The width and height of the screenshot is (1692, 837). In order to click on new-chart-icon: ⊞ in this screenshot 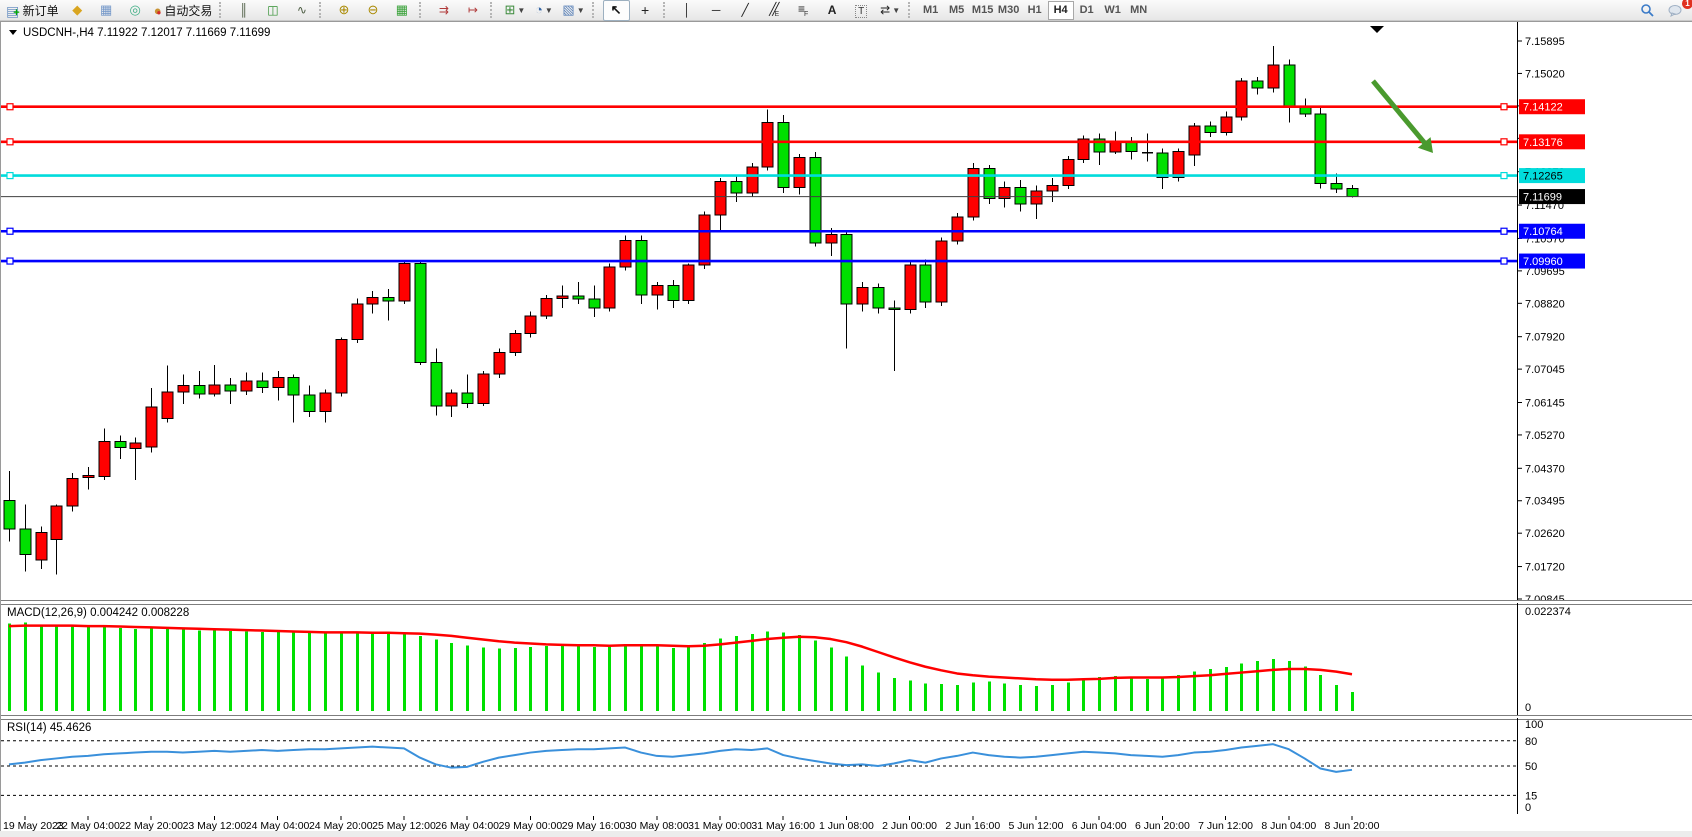, I will do `click(510, 9)`.